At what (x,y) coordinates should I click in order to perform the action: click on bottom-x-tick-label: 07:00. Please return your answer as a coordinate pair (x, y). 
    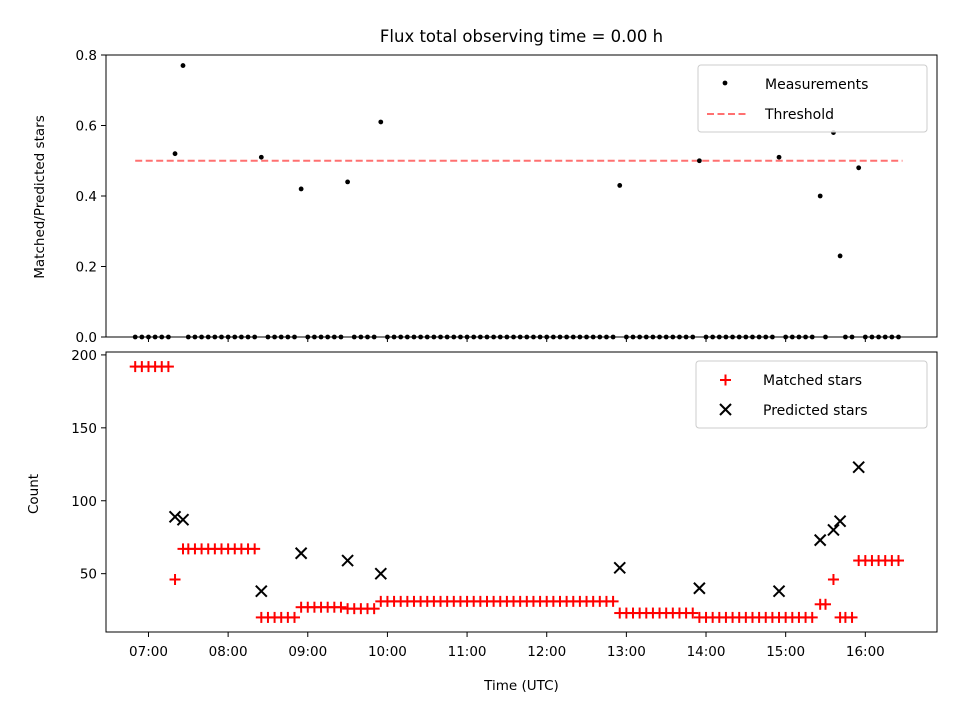
    Looking at the image, I should click on (148, 652).